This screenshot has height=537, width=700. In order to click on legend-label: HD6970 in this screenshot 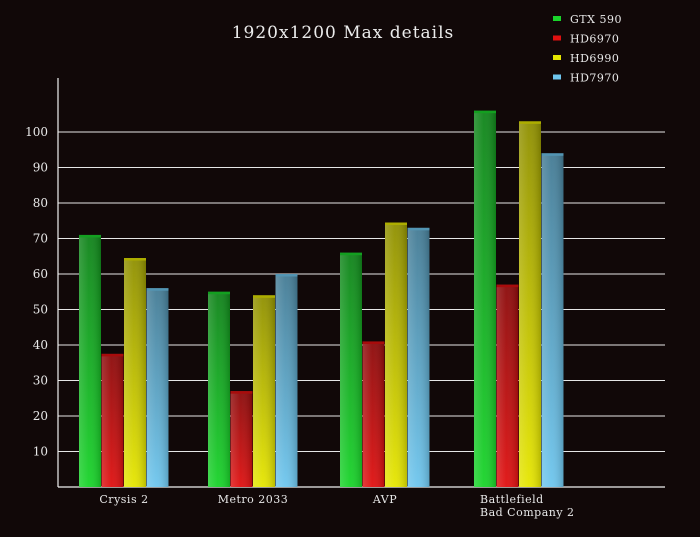, I will do `click(594, 39)`.